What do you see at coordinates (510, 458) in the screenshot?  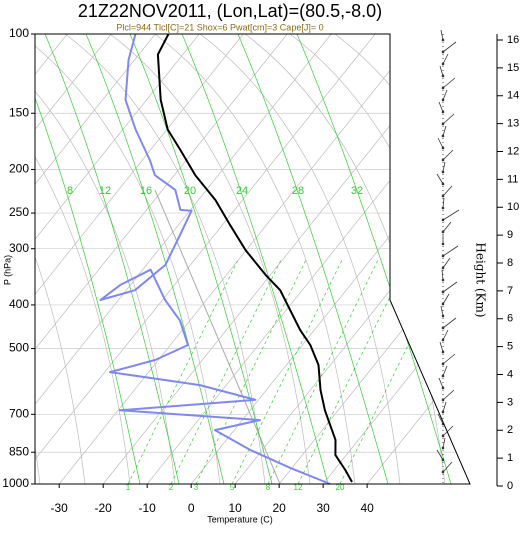 I see `y2-tick-label: 1` at bounding box center [510, 458].